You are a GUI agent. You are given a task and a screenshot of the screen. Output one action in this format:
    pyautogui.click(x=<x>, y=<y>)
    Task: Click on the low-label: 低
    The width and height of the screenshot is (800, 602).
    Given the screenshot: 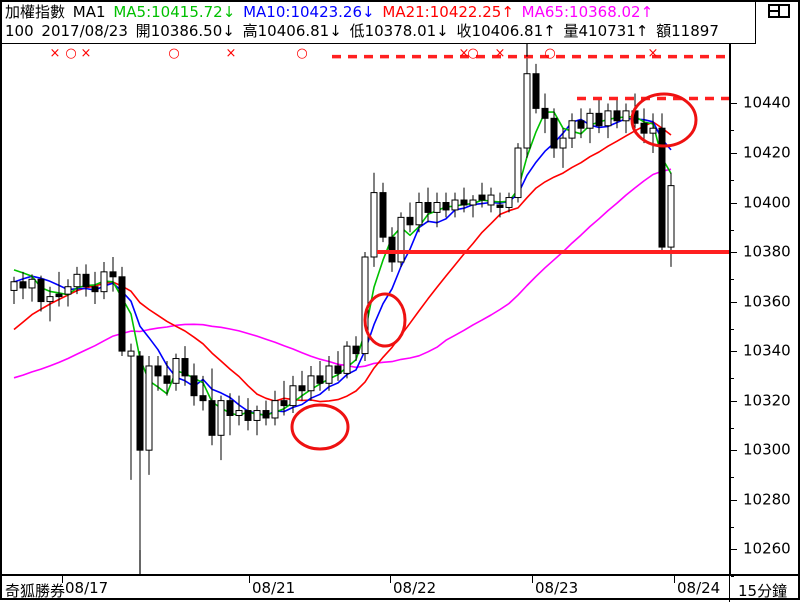 What is the action you would take?
    pyautogui.click(x=357, y=31)
    